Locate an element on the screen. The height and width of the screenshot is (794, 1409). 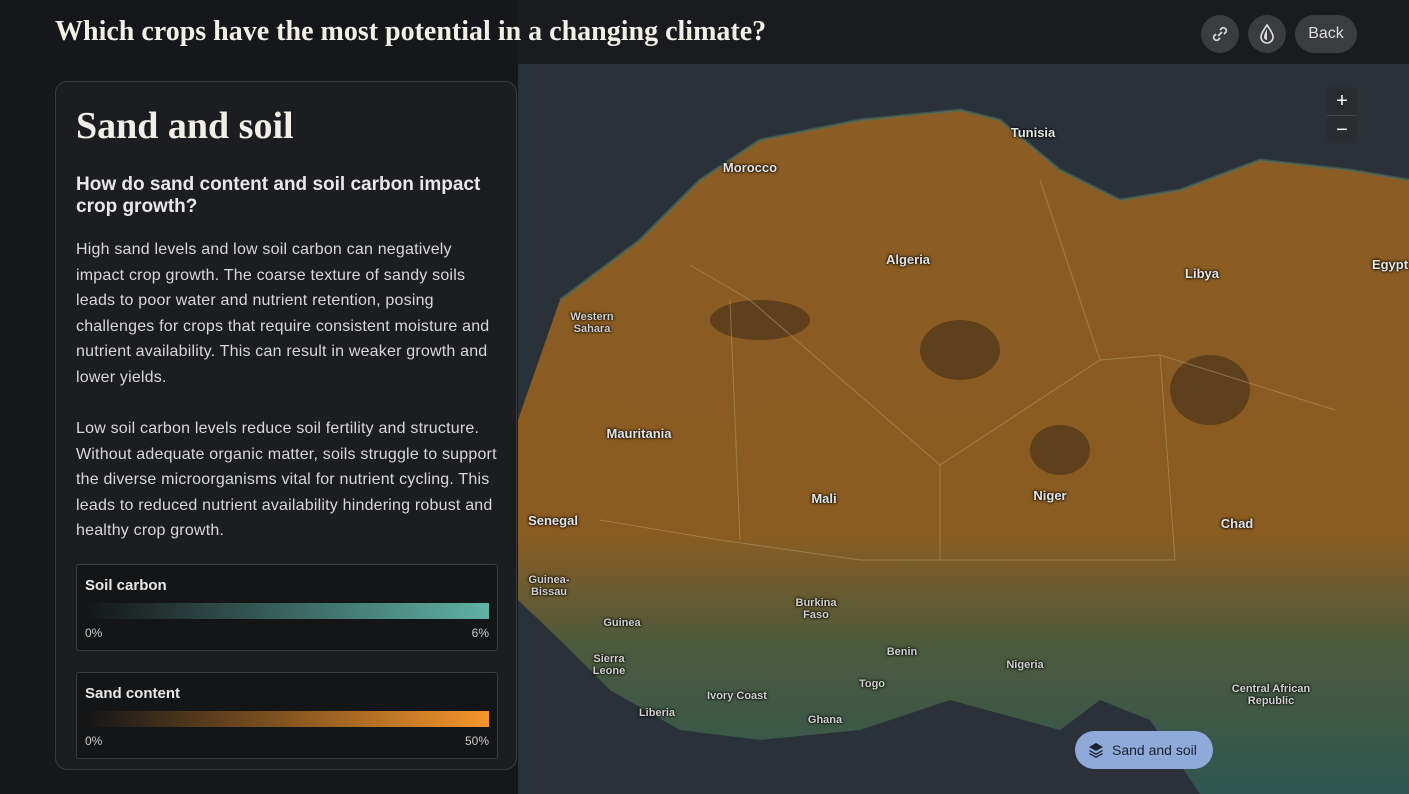
map-label: Egypt is located at coordinates (1390, 264).